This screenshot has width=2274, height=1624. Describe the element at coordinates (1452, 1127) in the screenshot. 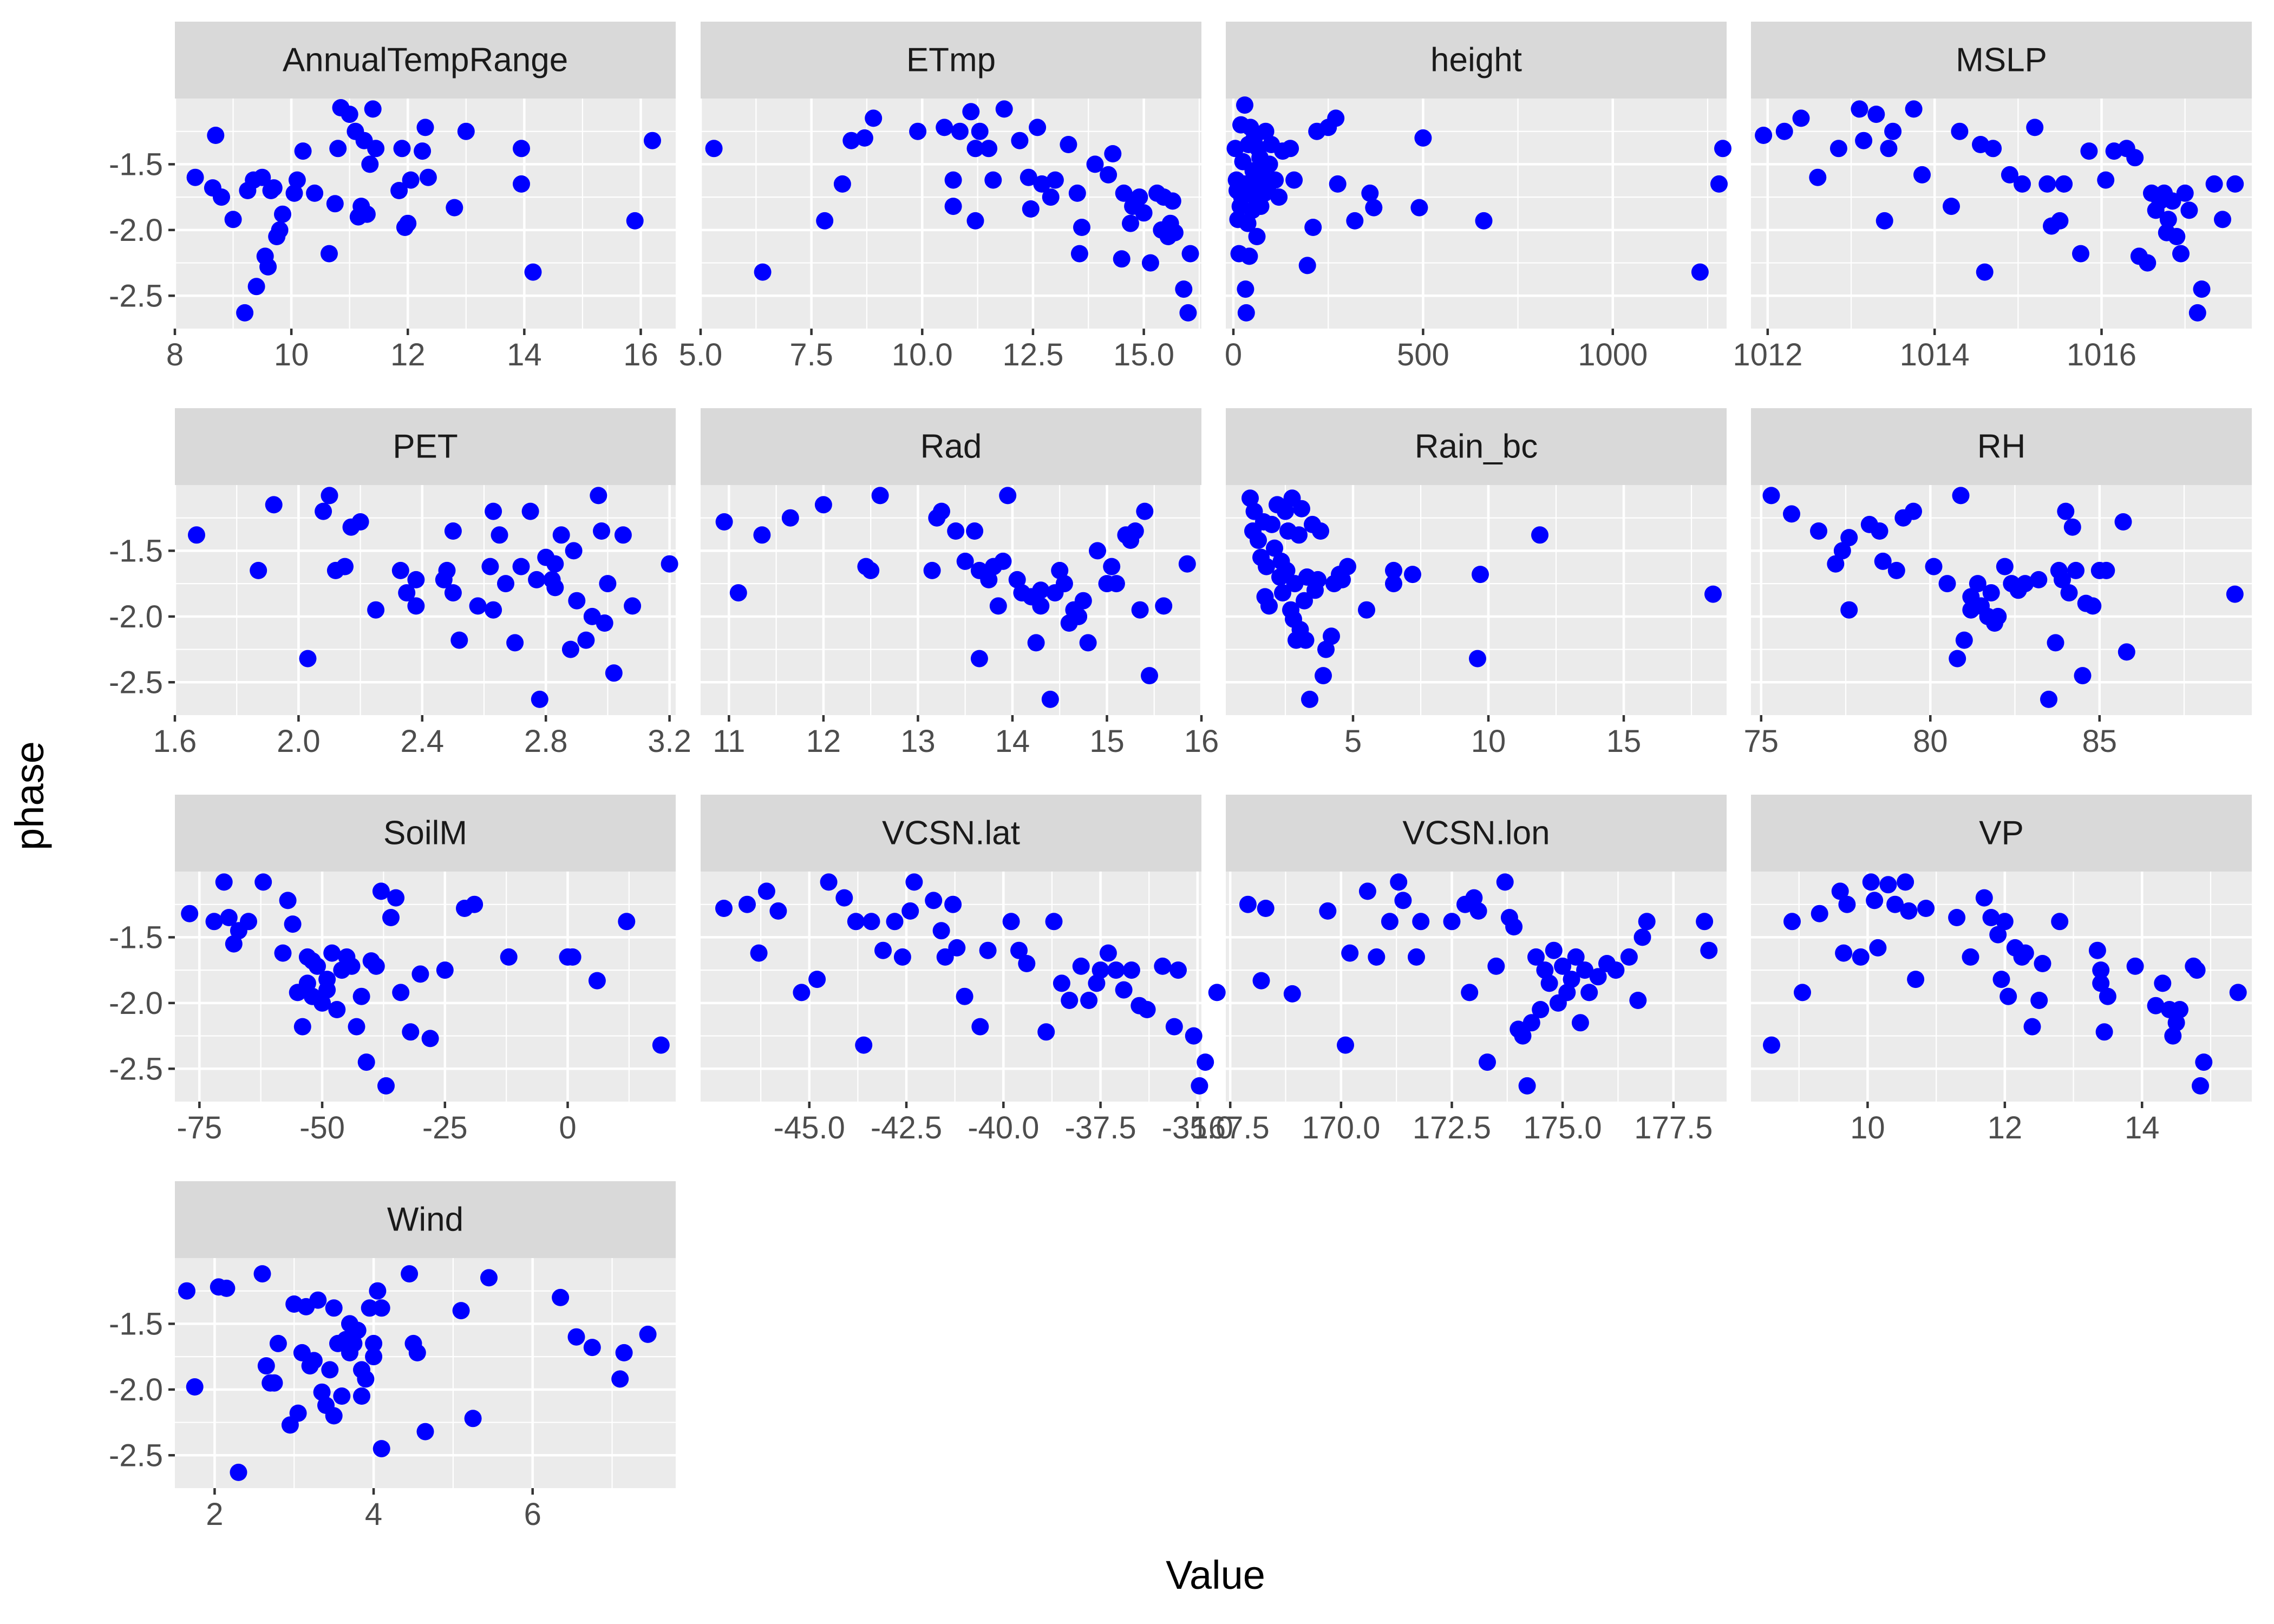

I see `x-tick-label: 172.5` at that location.